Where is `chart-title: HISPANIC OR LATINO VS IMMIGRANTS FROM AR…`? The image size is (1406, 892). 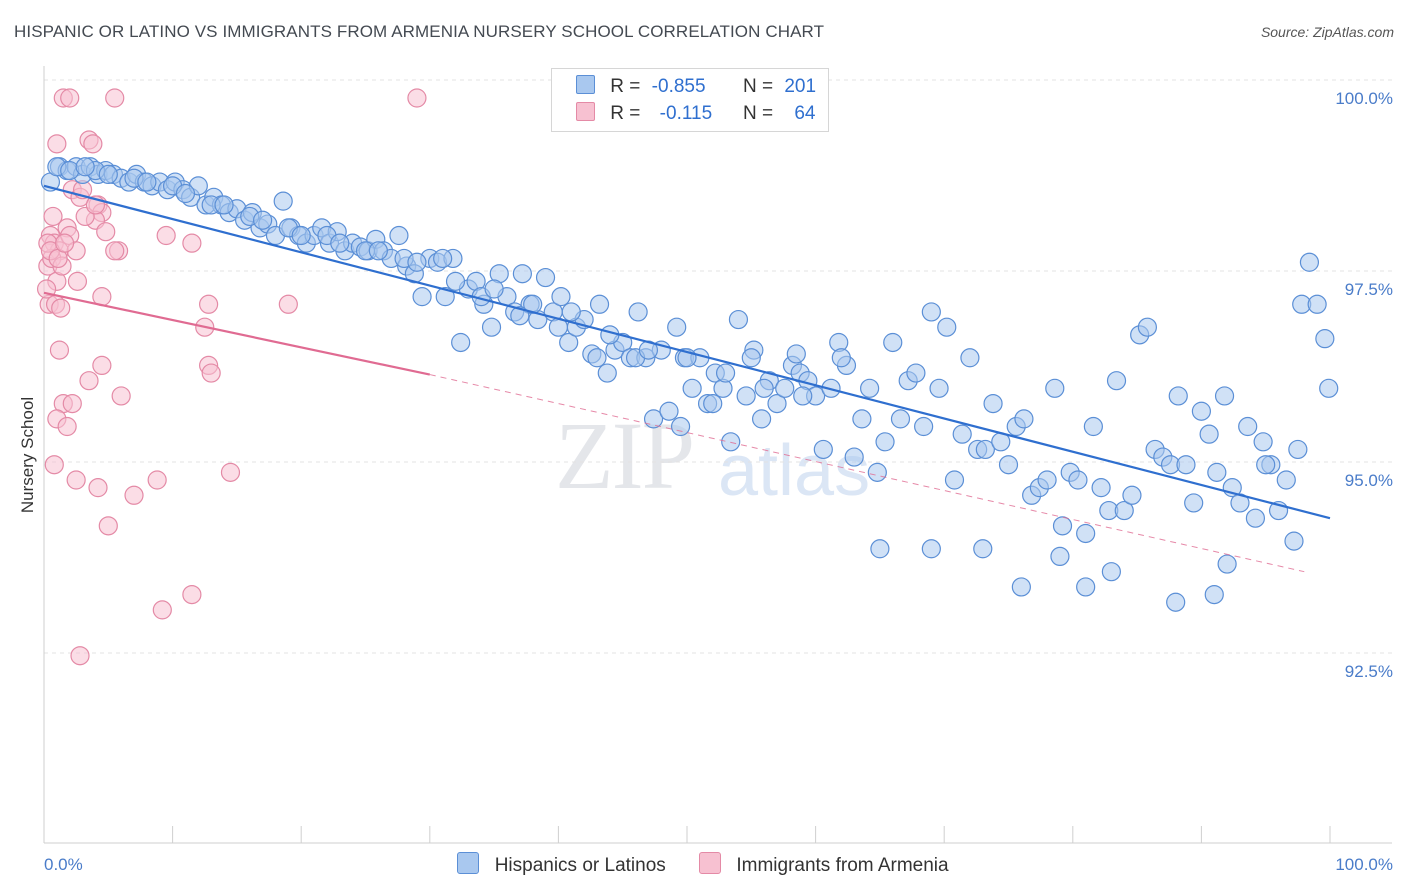 chart-title: HISPANIC OR LATINO VS IMMIGRANTS FROM AR… is located at coordinates (419, 31).